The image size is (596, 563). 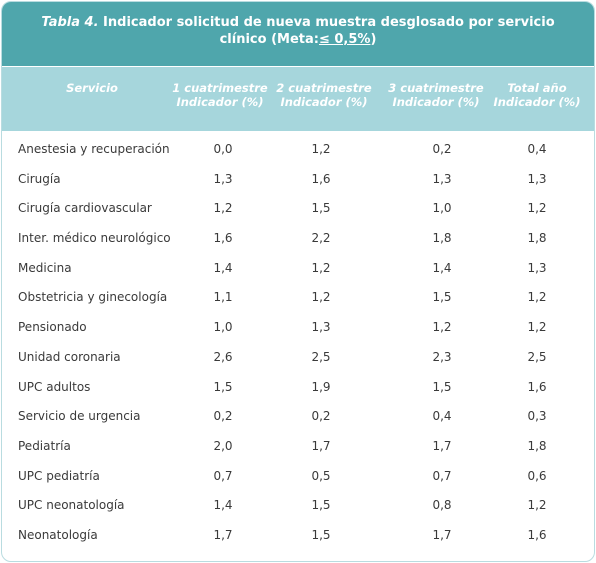 What do you see at coordinates (537, 88) in the screenshot?
I see `header-total-line1: Total año` at bounding box center [537, 88].